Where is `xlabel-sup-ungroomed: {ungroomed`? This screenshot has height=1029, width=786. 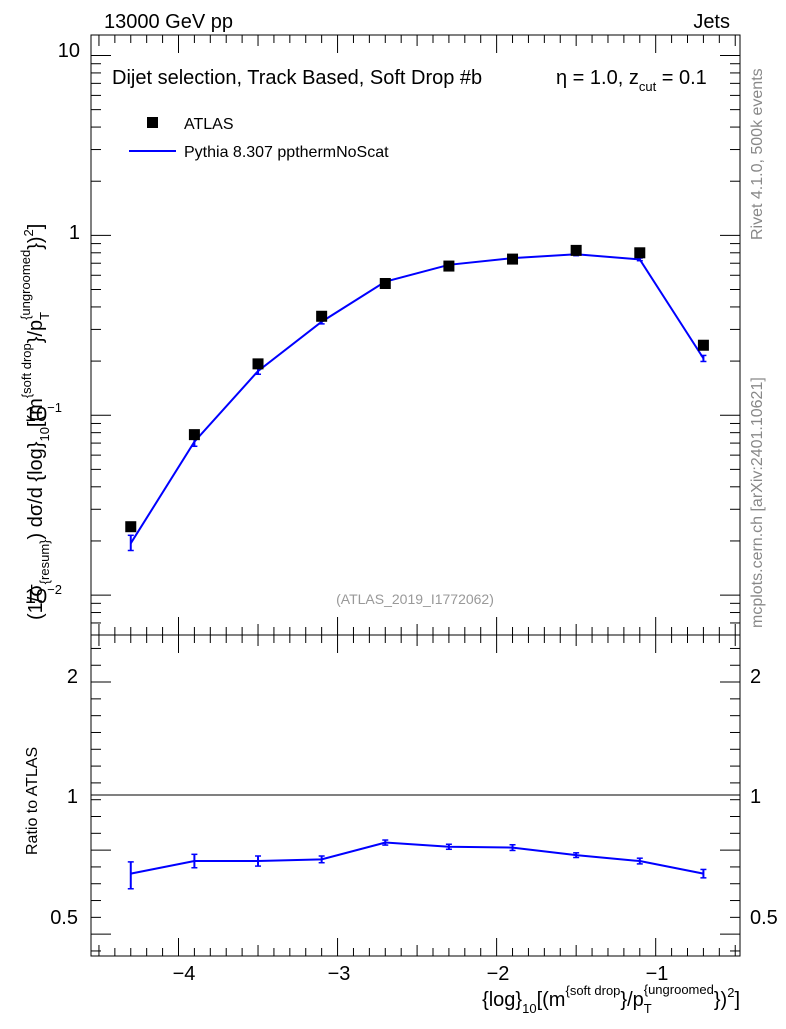 xlabel-sup-ungroomed: {ungroomed is located at coordinates (679, 989).